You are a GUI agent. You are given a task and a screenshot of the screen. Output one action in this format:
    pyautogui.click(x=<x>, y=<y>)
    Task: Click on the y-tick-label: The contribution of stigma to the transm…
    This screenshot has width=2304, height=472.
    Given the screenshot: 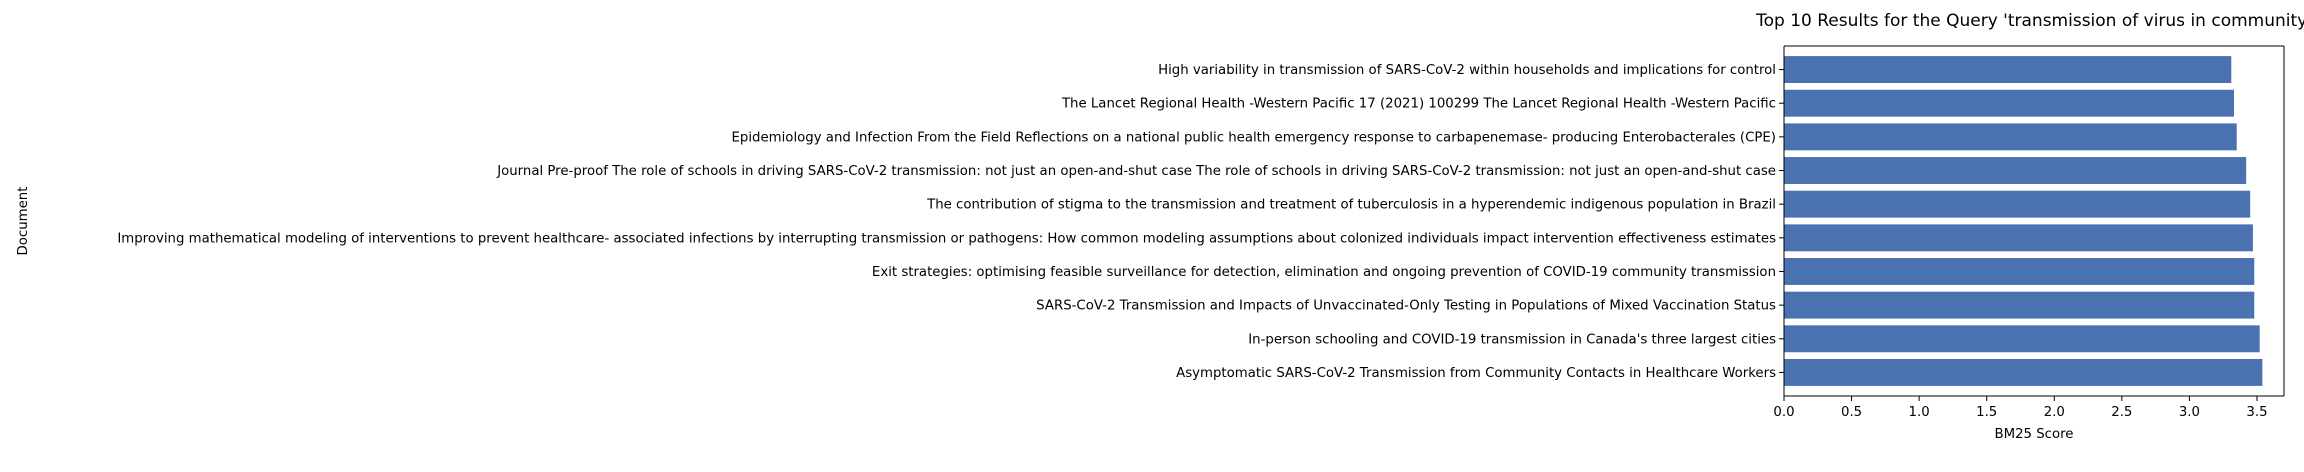 What is the action you would take?
    pyautogui.click(x=1351, y=205)
    